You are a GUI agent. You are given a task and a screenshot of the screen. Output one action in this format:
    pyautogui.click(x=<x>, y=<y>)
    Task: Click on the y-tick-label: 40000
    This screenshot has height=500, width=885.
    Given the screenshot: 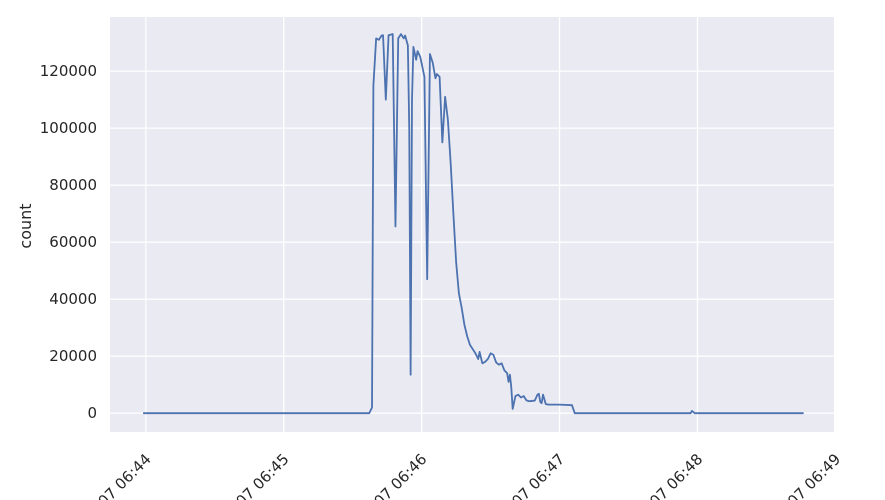 What is the action you would take?
    pyautogui.click(x=73, y=299)
    